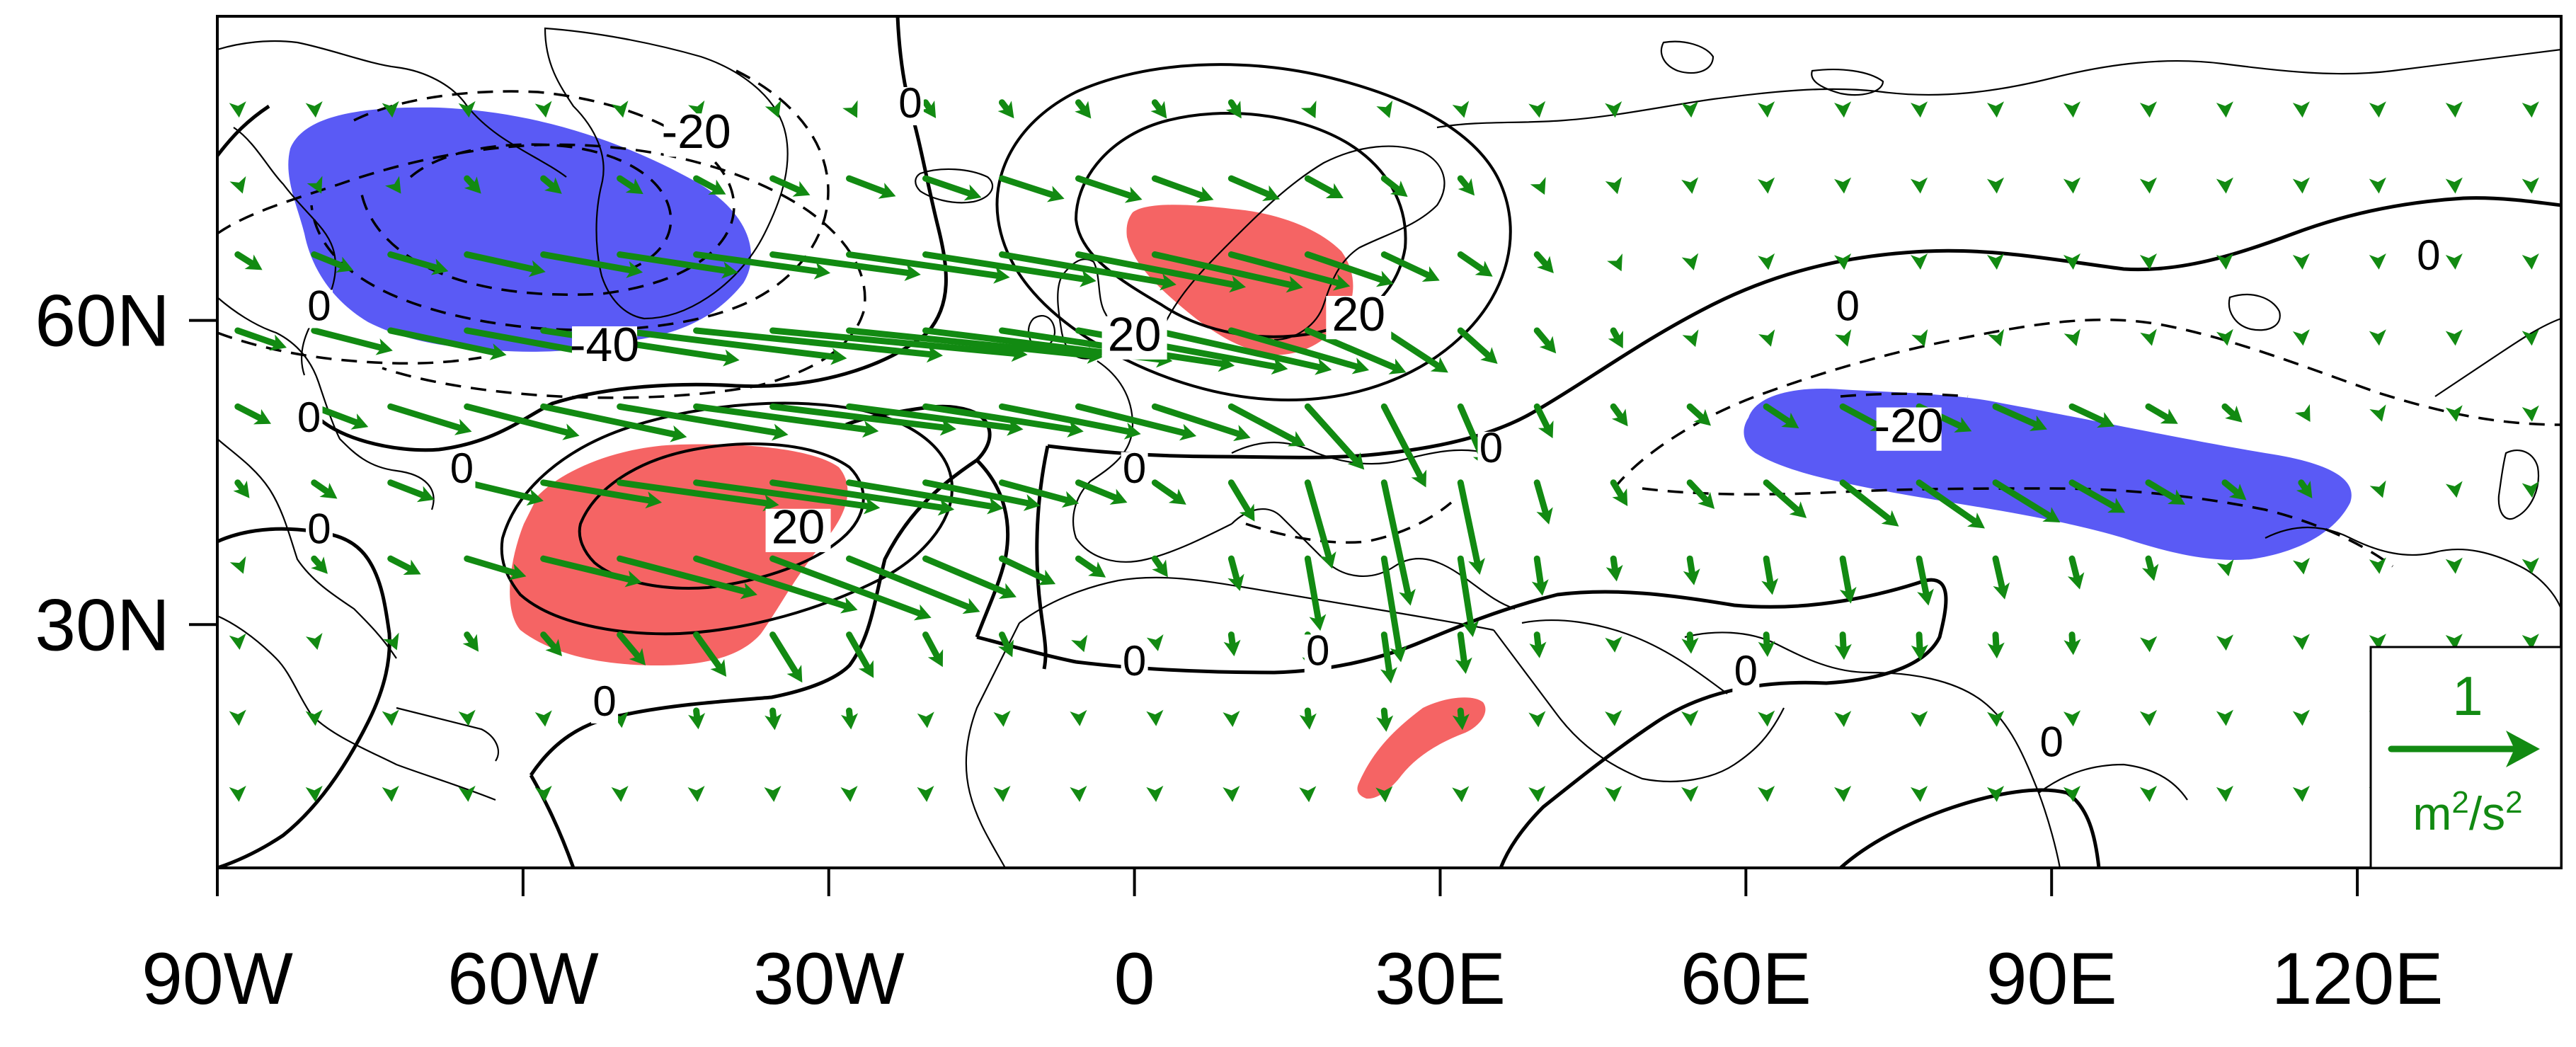 Image resolution: width=2576 pixels, height=1047 pixels. Describe the element at coordinates (2467, 696) in the screenshot. I see `legend-value: 1` at that location.